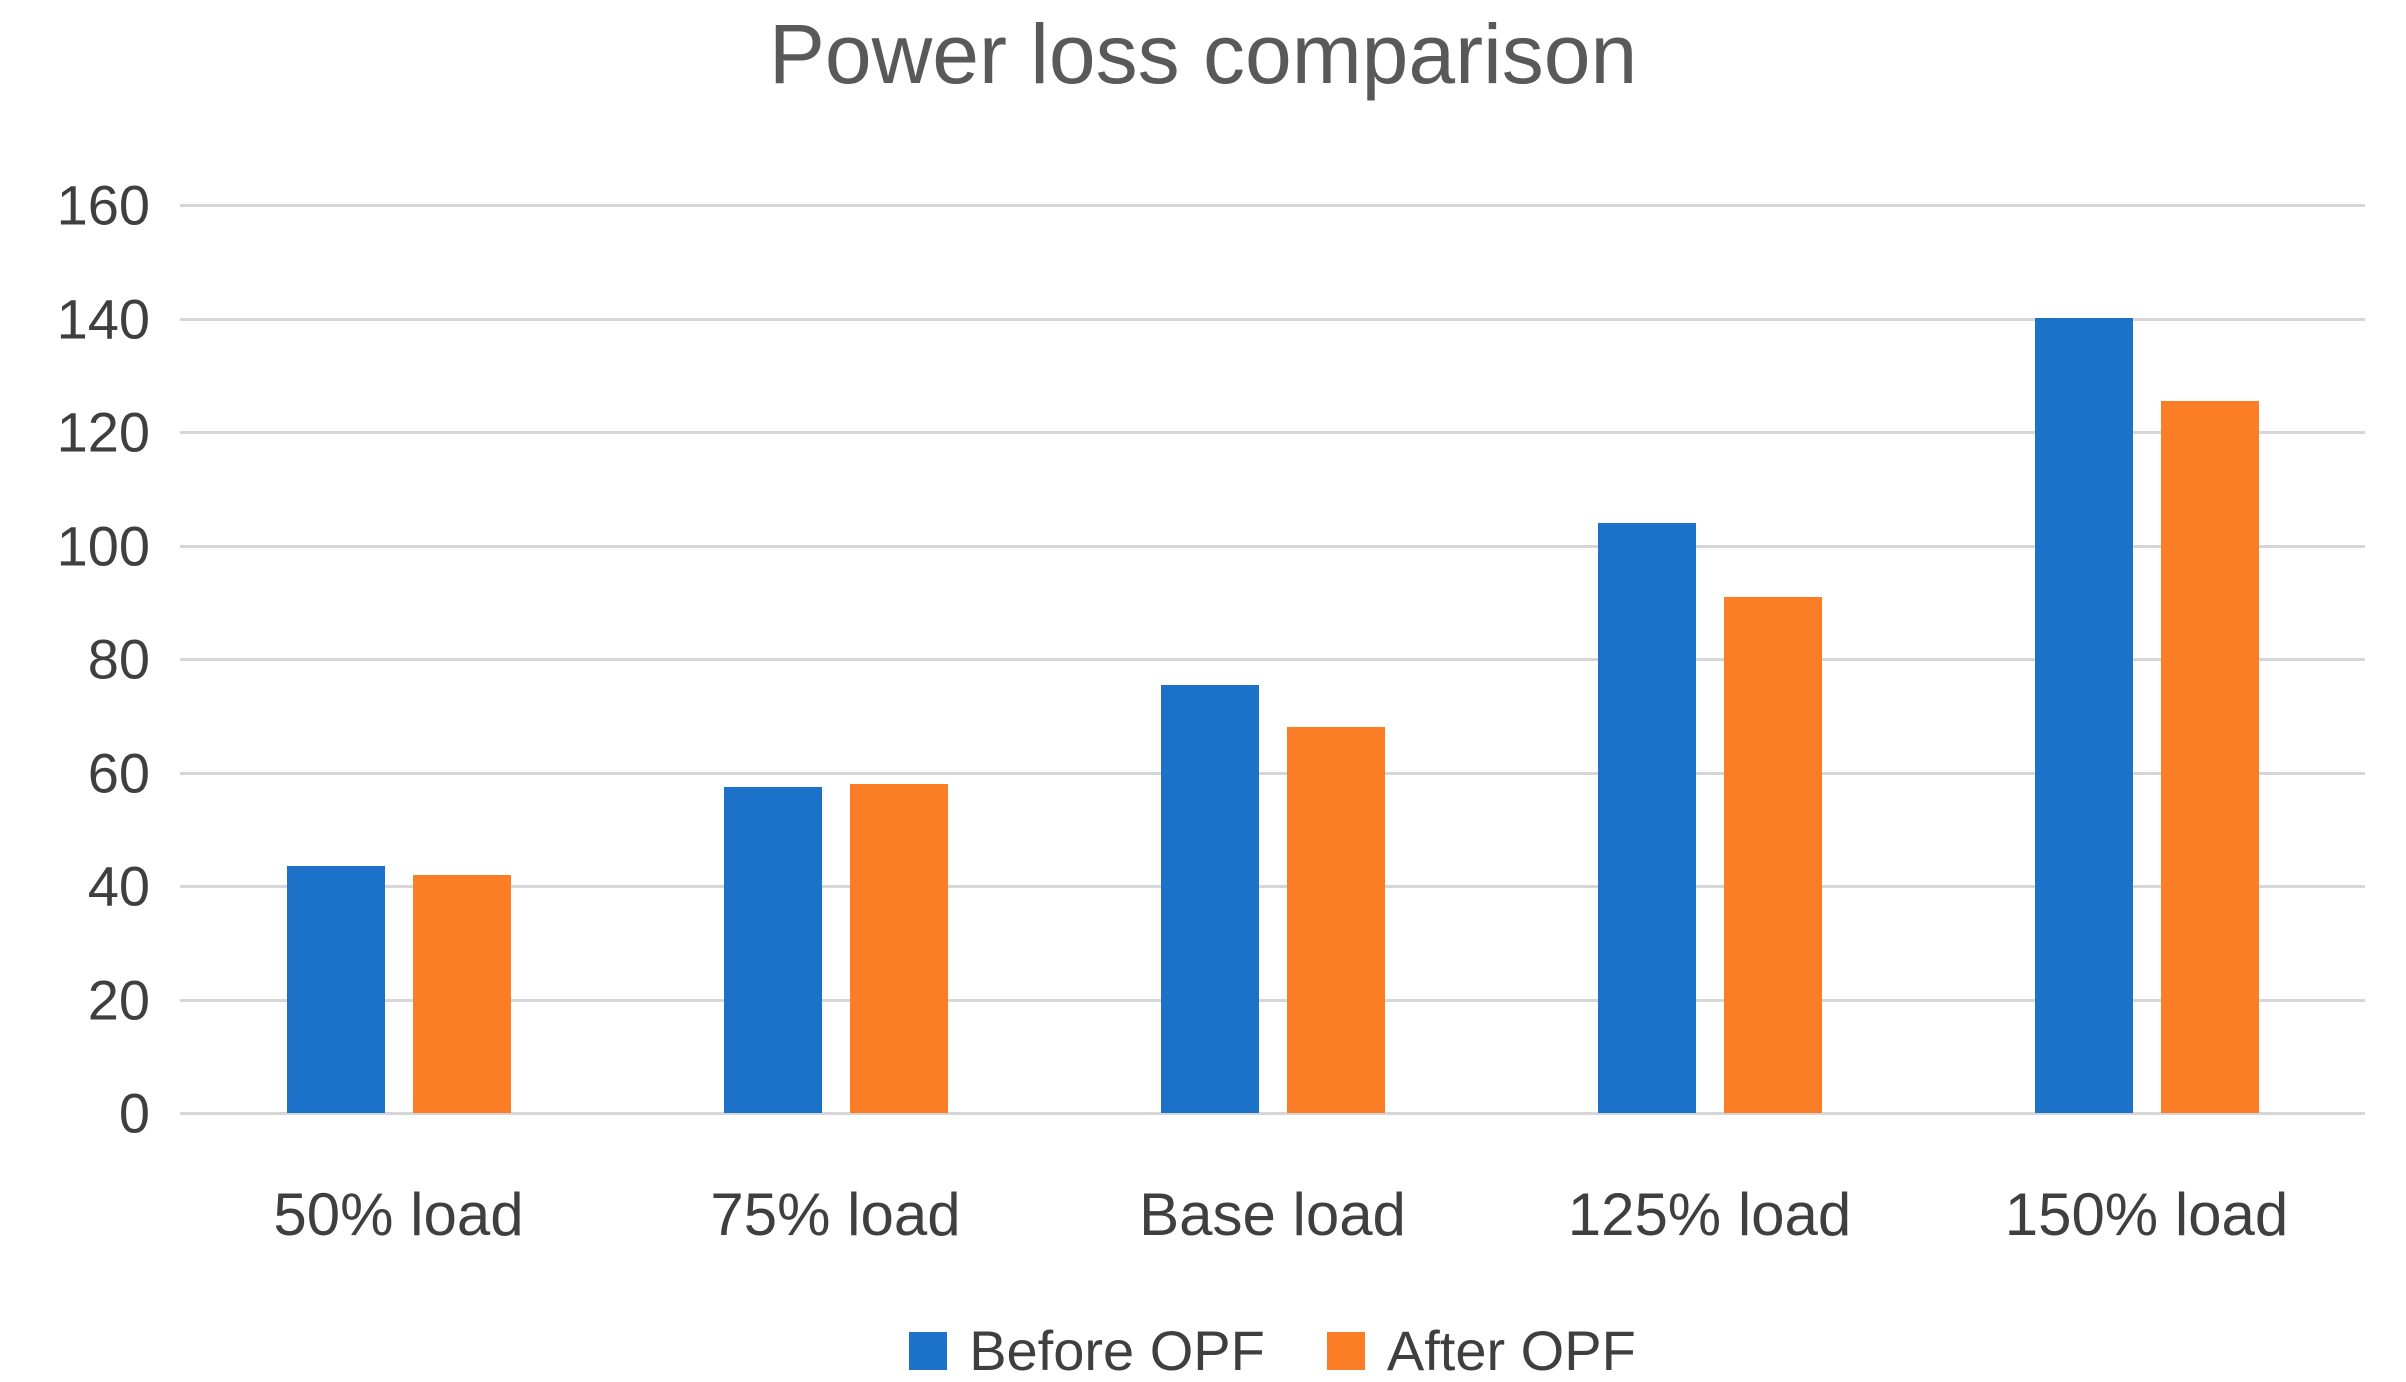 Image resolution: width=2406 pixels, height=1382 pixels. Describe the element at coordinates (103, 545) in the screenshot. I see `y-tick-label-100: 100` at that location.